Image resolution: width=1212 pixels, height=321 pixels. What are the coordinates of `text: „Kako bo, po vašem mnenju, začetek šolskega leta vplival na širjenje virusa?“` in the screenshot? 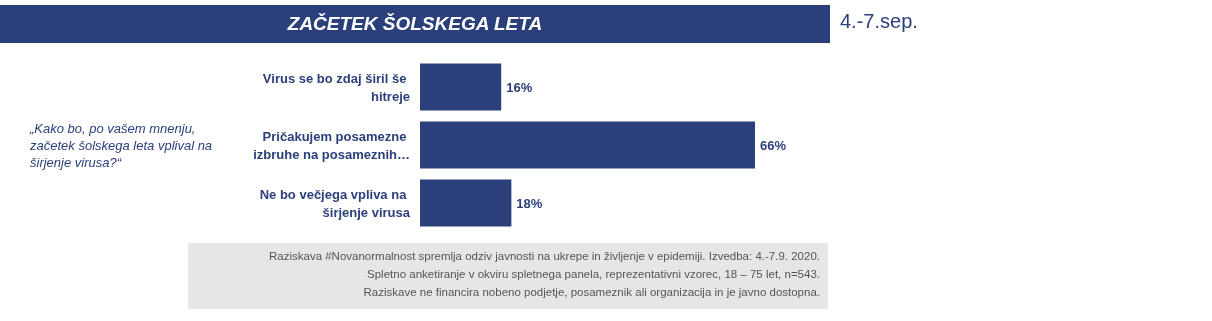 It's located at (122, 145).